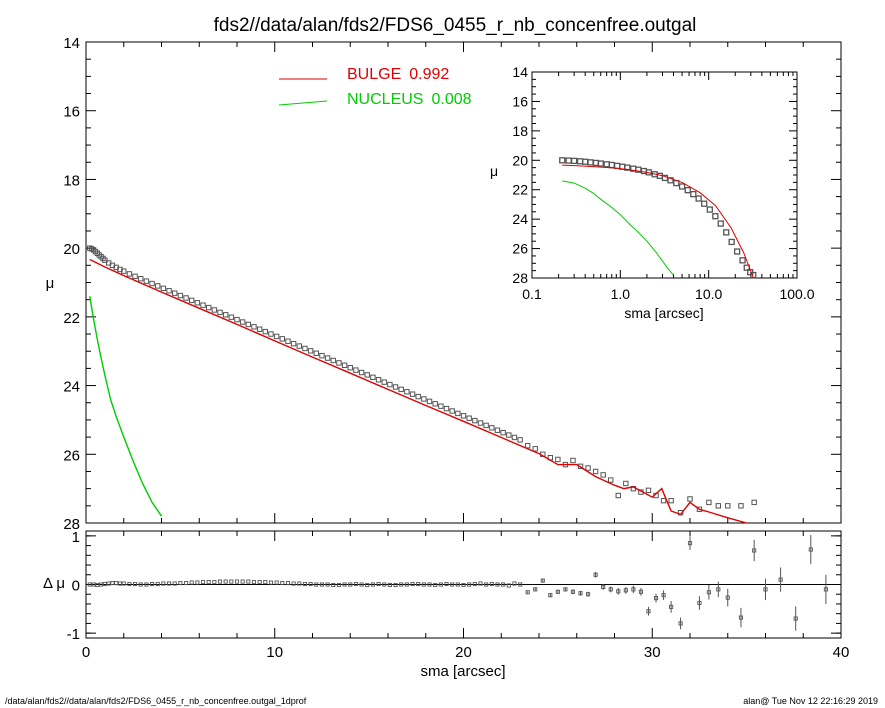 The image size is (885, 708). What do you see at coordinates (520, 219) in the screenshot?
I see `inset-ytick-label: 24` at bounding box center [520, 219].